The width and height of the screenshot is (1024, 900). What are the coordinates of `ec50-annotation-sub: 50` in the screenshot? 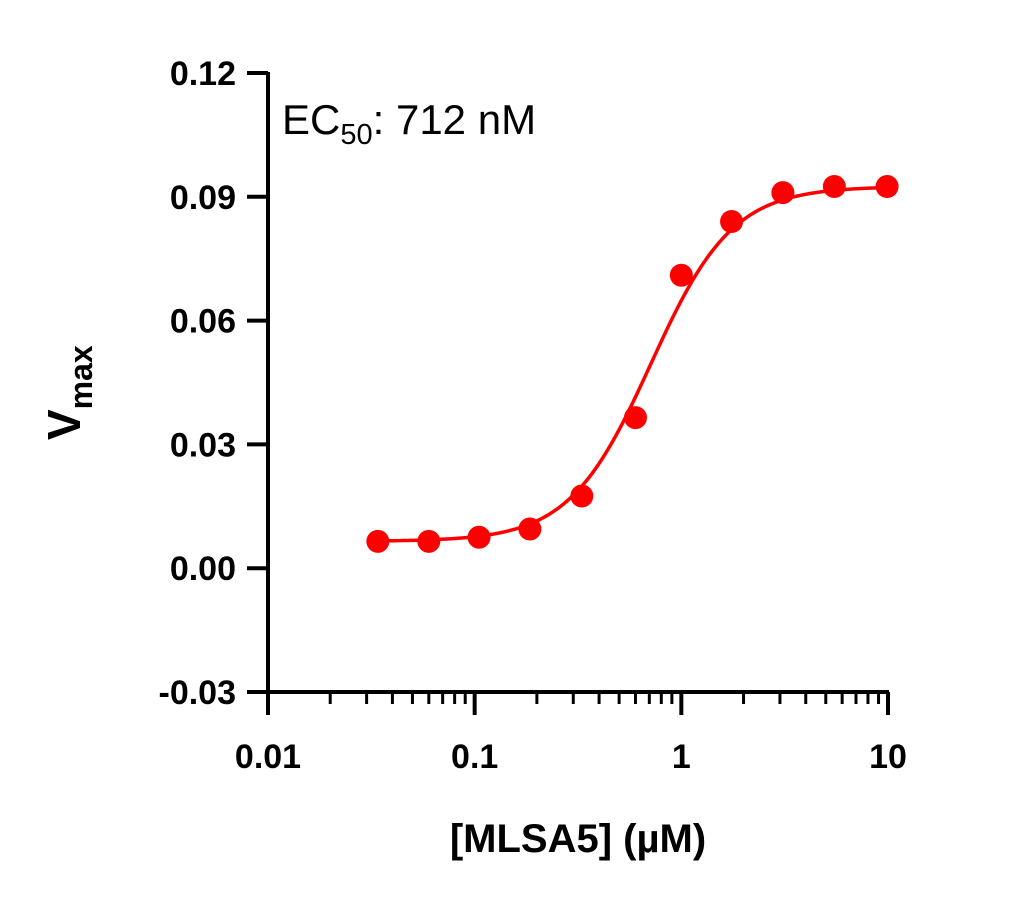 It's located at (356, 135).